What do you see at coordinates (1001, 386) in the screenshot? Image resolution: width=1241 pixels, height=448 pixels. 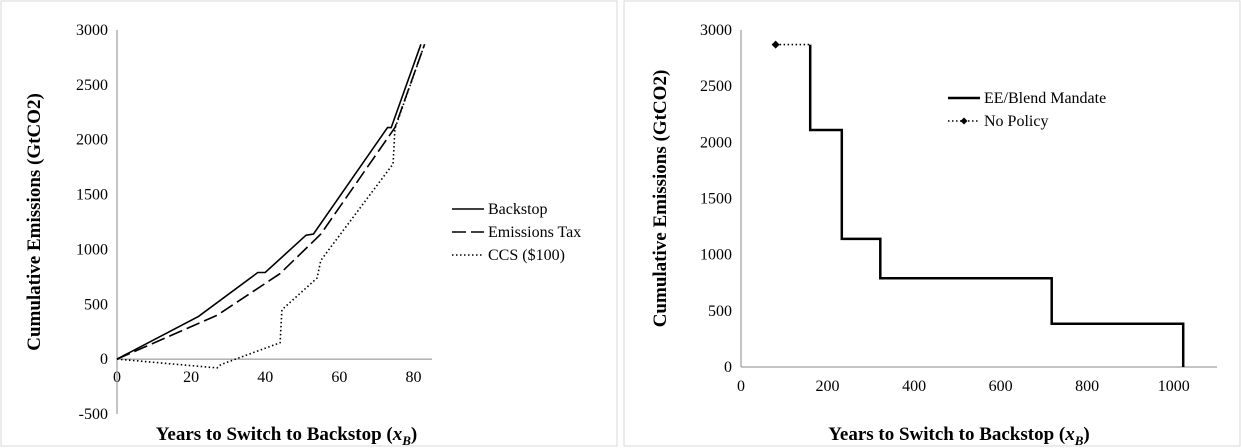 I see `x-tick-label: 600` at bounding box center [1001, 386].